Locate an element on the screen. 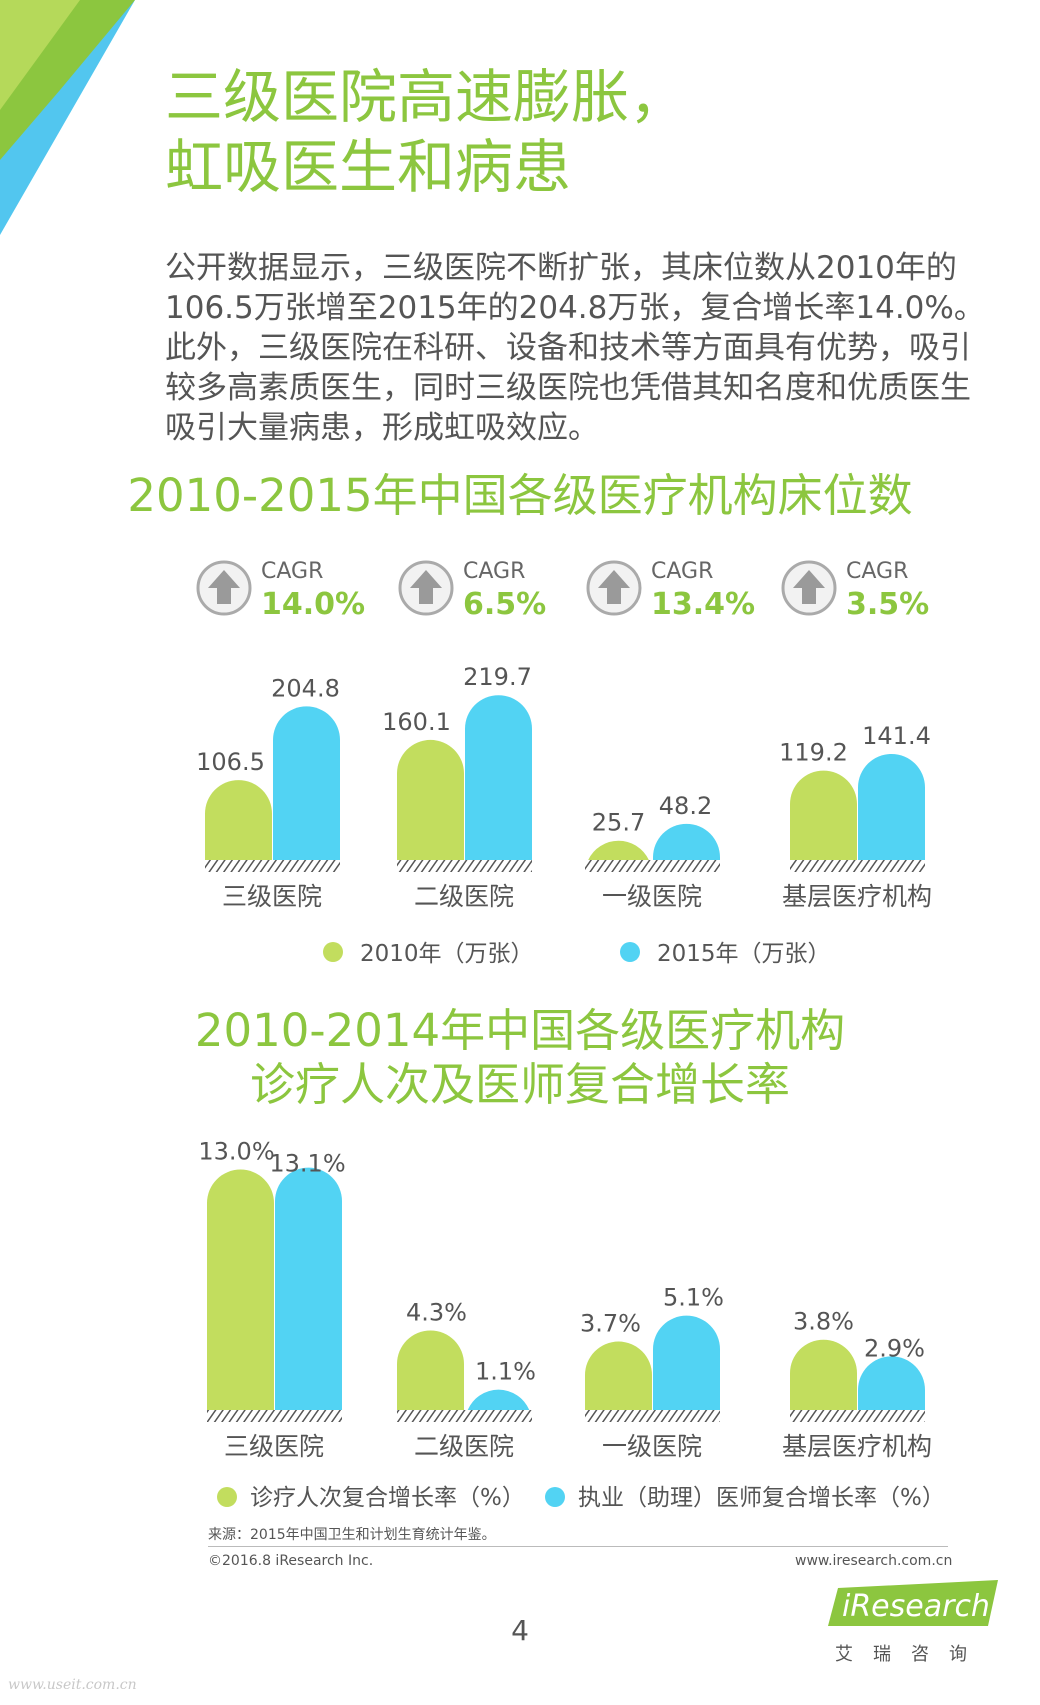 This screenshot has width=1040, height=1705. cagr-badge: CAGR 6.5% is located at coordinates (482, 597).